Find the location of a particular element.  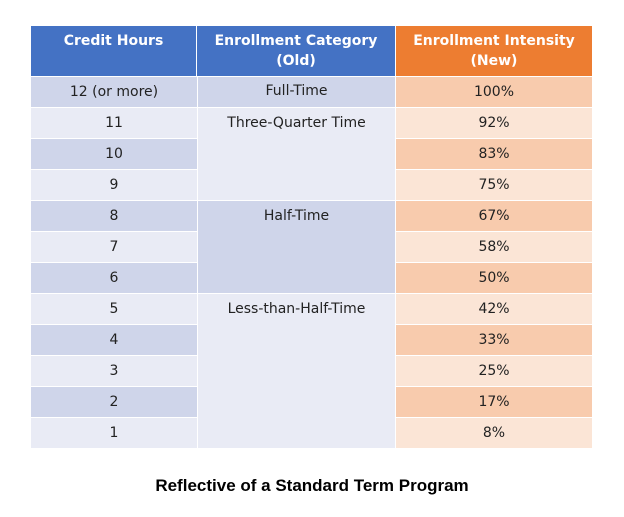

header-enrollment-category: Enrollment Category (Old) is located at coordinates (296, 51).